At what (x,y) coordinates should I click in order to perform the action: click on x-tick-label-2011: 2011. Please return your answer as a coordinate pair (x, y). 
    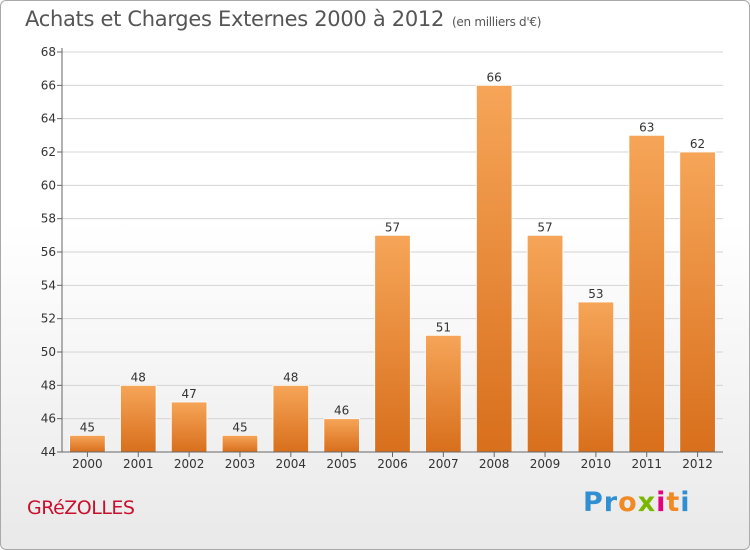
    Looking at the image, I should click on (646, 464).